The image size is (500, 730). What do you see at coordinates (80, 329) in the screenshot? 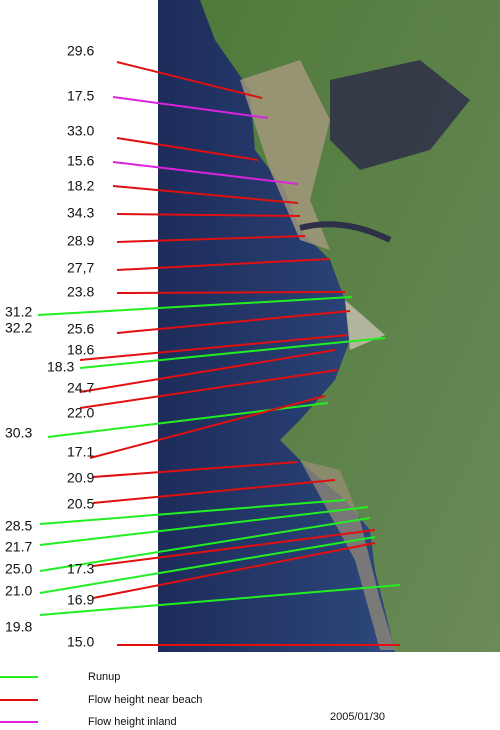
I see `label: 25.6` at bounding box center [80, 329].